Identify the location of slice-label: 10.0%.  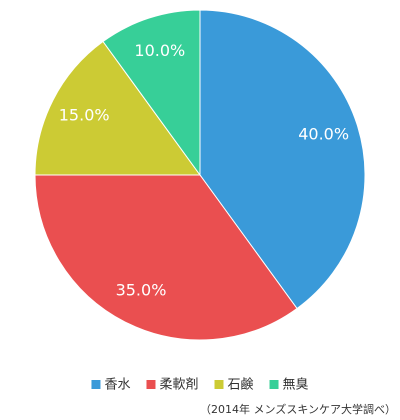
(159, 50).